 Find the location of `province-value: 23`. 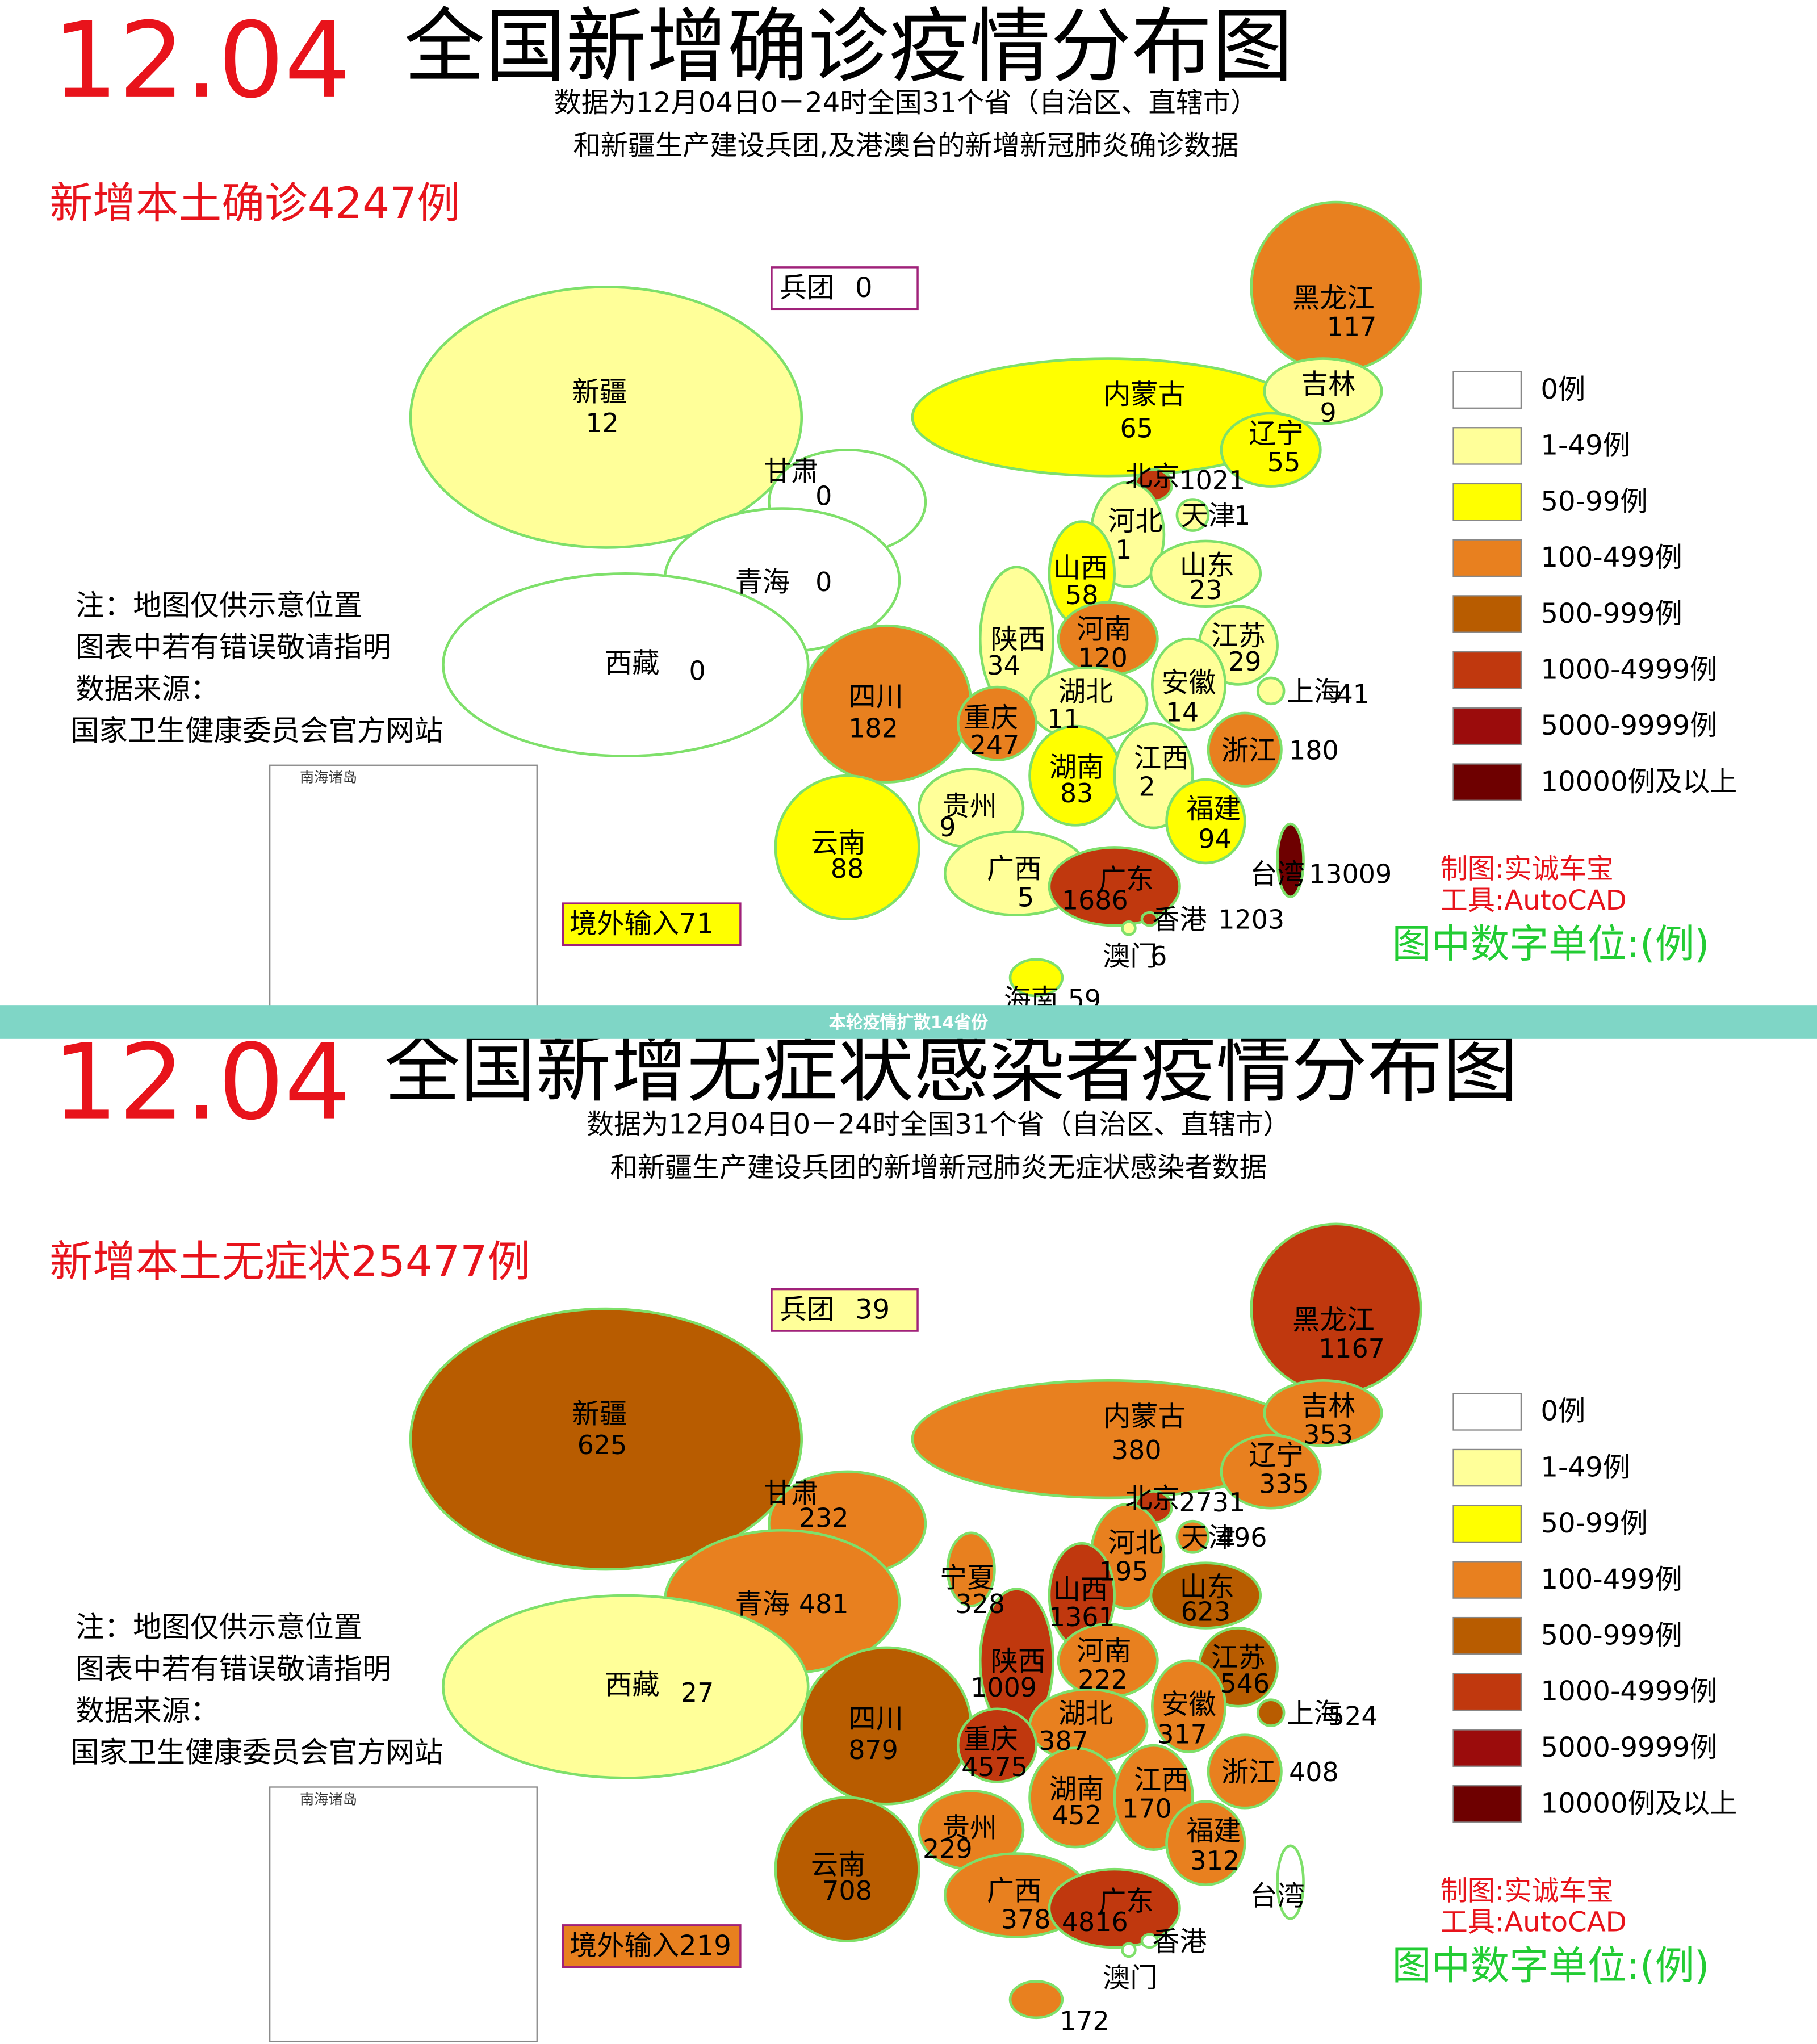

province-value: 23 is located at coordinates (1205, 590).